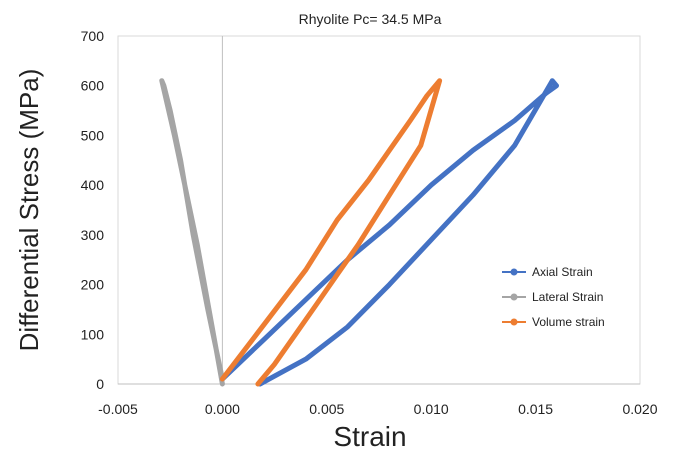 The image size is (676, 454). I want to click on legend-label: Volume strain, so click(568, 322).